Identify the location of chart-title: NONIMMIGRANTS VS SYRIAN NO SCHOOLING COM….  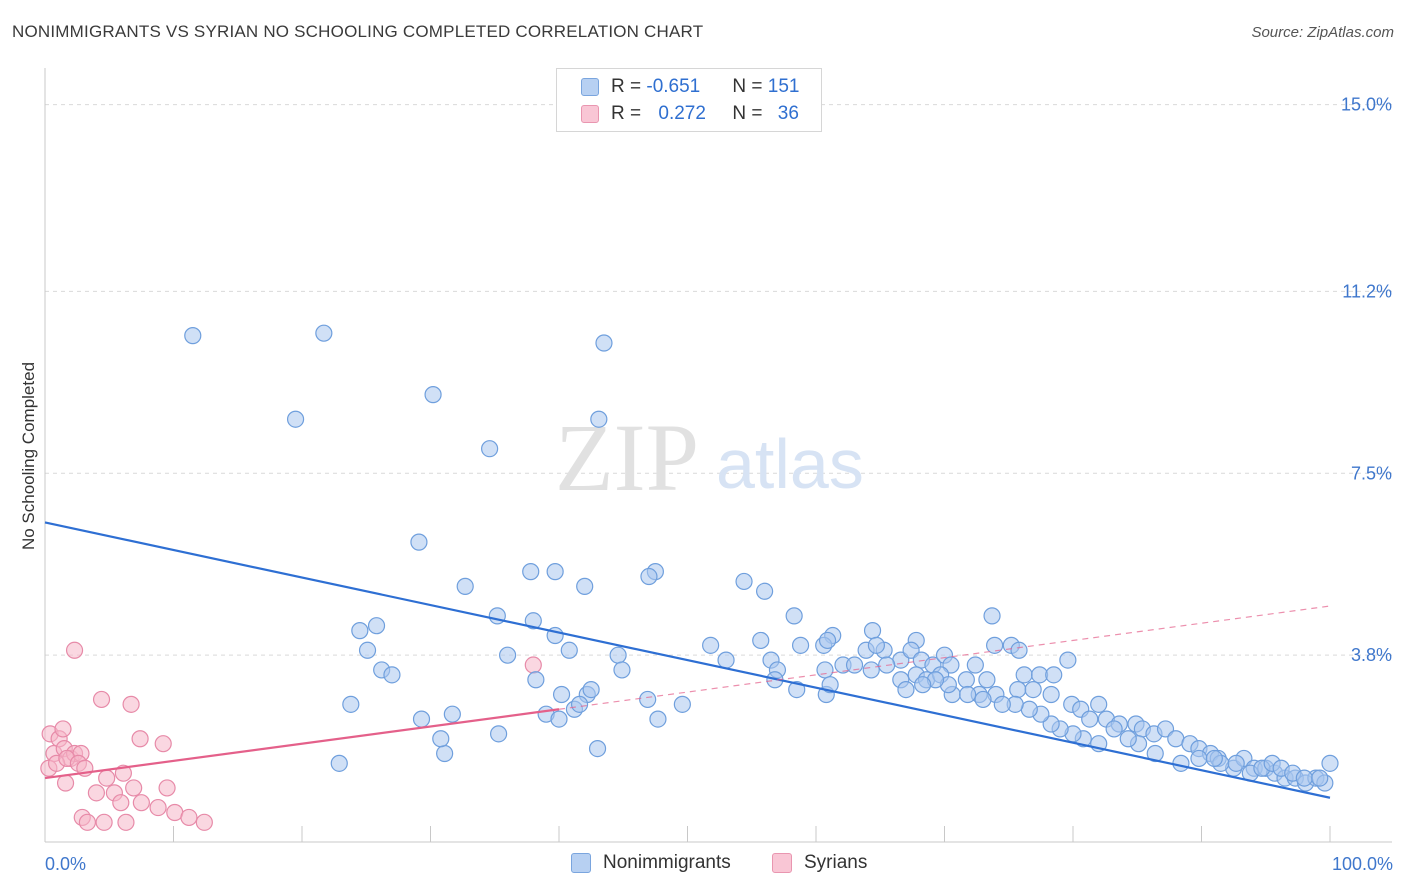
(358, 31).